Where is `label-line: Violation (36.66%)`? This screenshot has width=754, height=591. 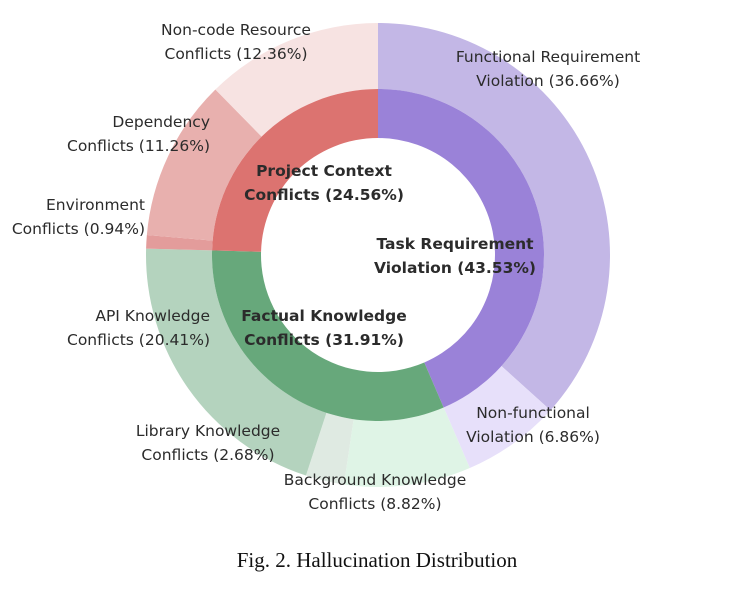 label-line: Violation (36.66%) is located at coordinates (548, 81).